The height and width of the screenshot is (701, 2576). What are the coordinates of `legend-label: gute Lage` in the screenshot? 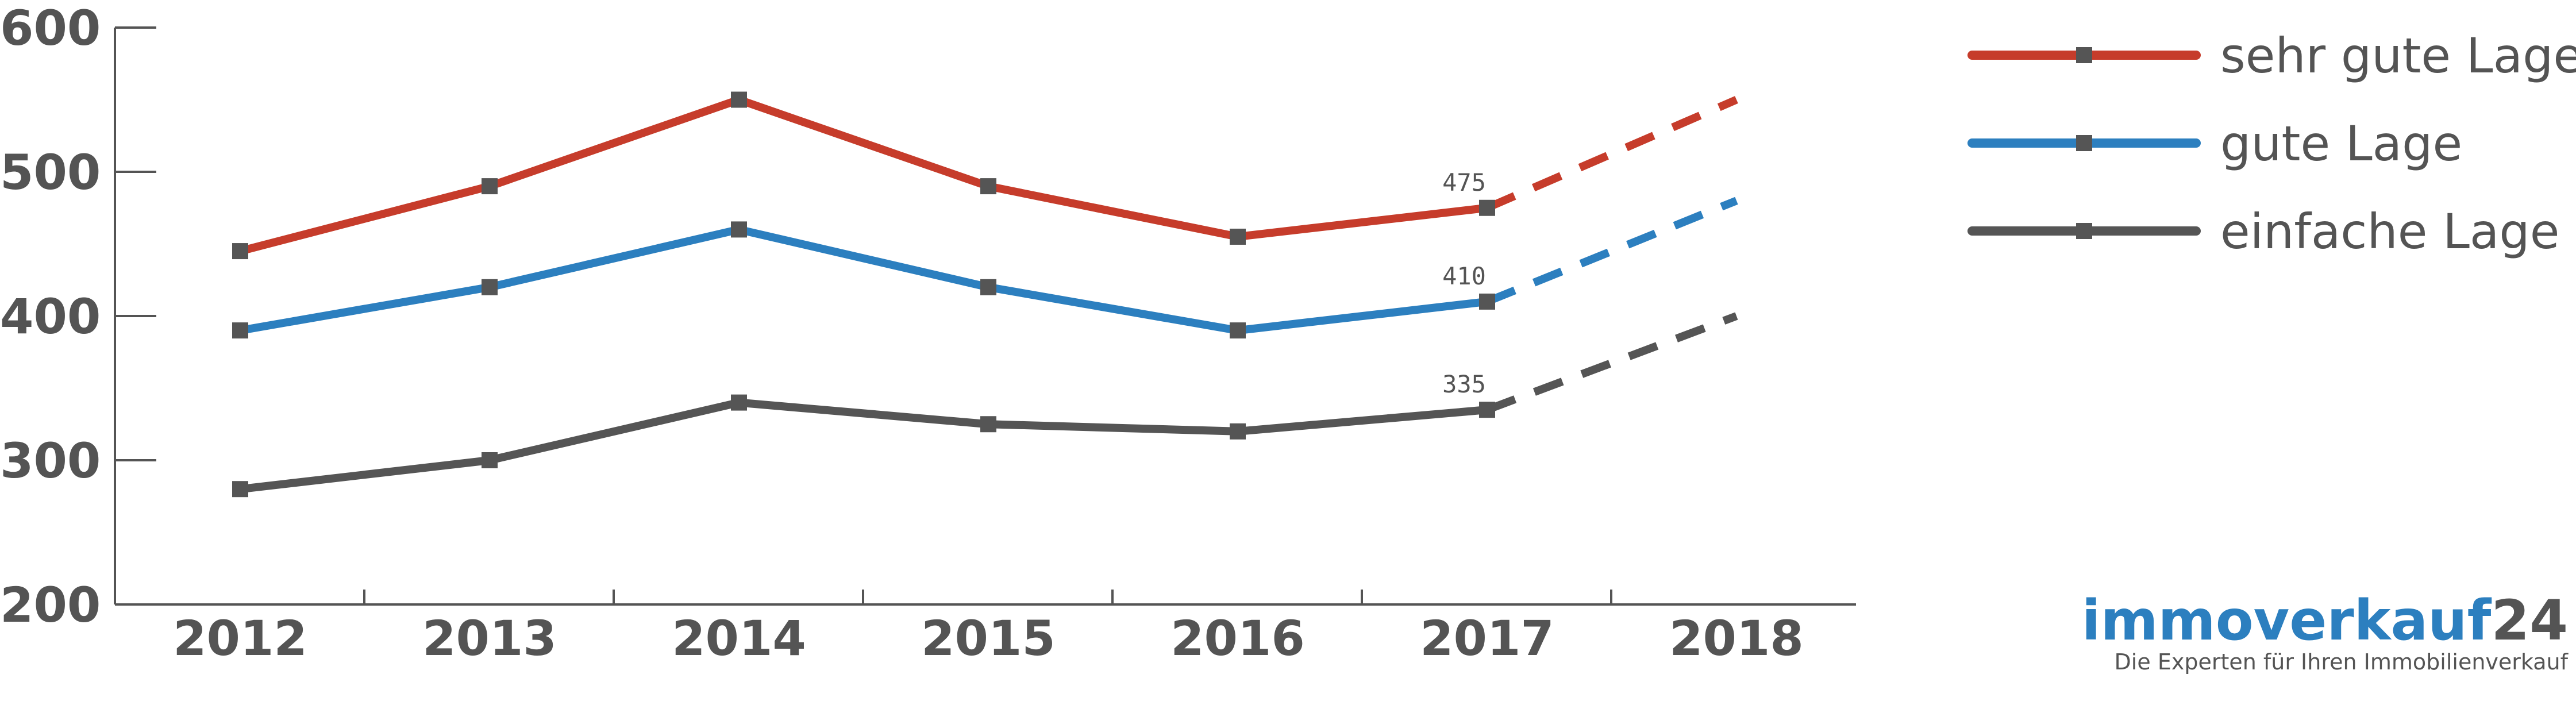 It's located at (2341, 143).